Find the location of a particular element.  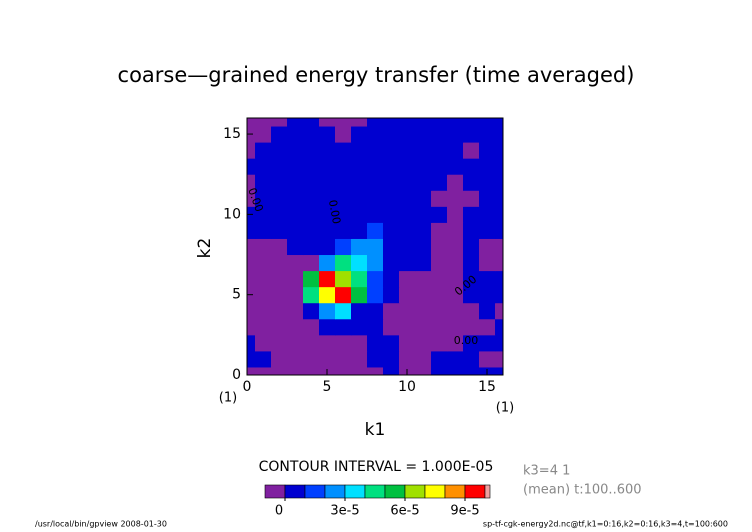

y-tick-label: 10 is located at coordinates (232, 214).